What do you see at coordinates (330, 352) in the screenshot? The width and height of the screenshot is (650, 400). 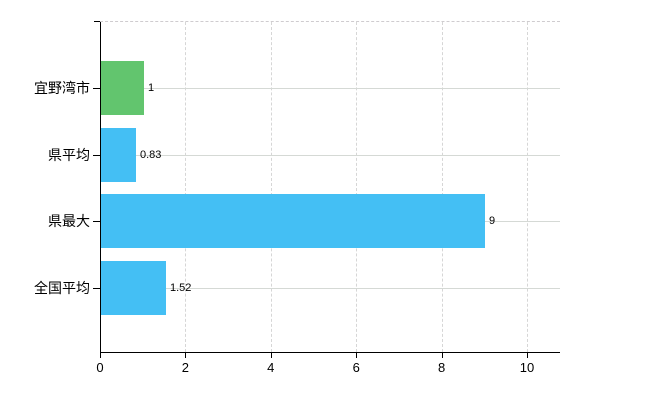 I see `x-axis` at bounding box center [330, 352].